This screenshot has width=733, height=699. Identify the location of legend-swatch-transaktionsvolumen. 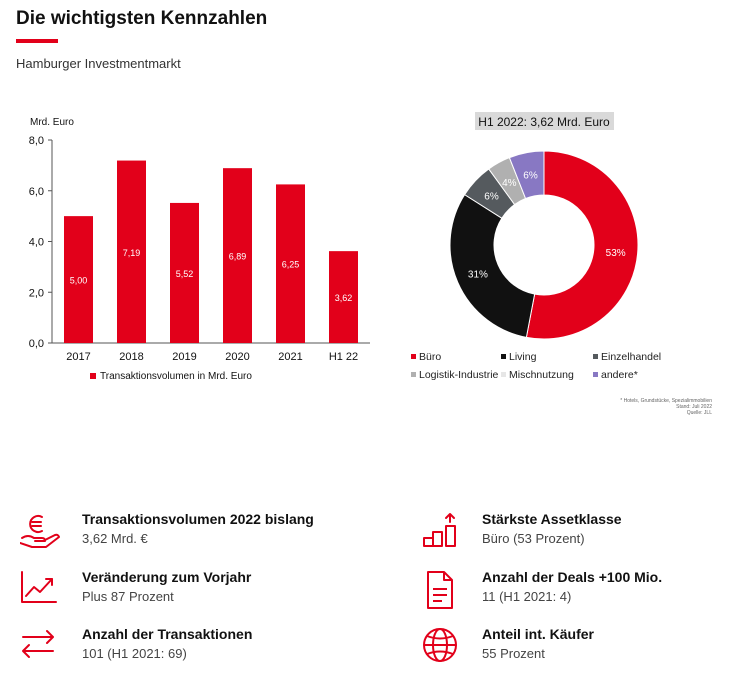
(93, 376).